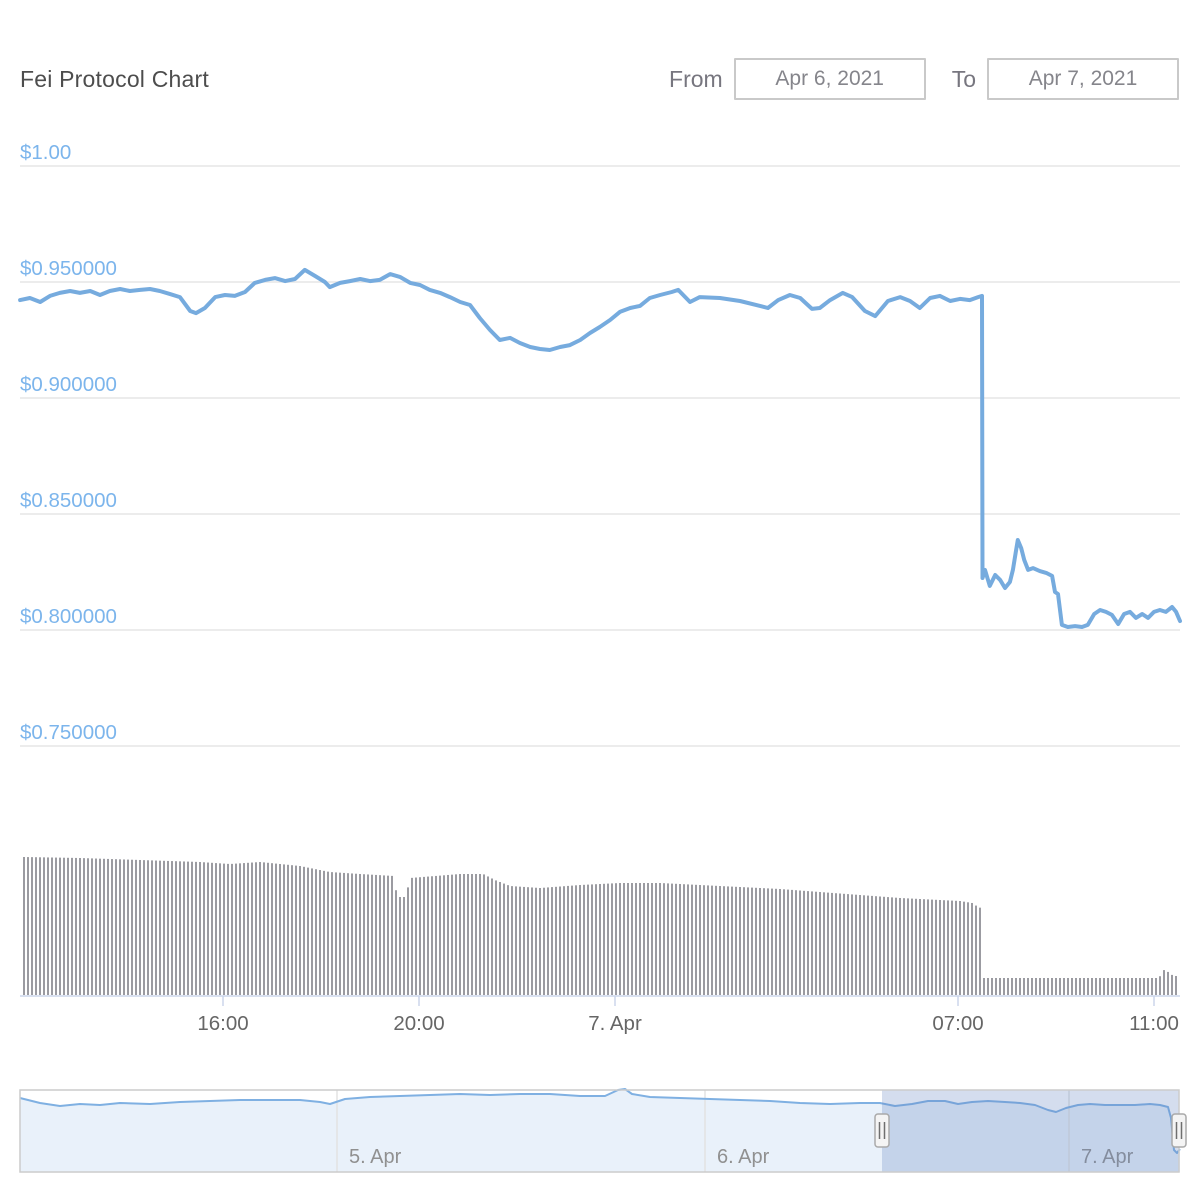 Image resolution: width=1200 pixels, height=1200 pixels. What do you see at coordinates (222, 1023) in the screenshot?
I see `x-axis-label: 16:00` at bounding box center [222, 1023].